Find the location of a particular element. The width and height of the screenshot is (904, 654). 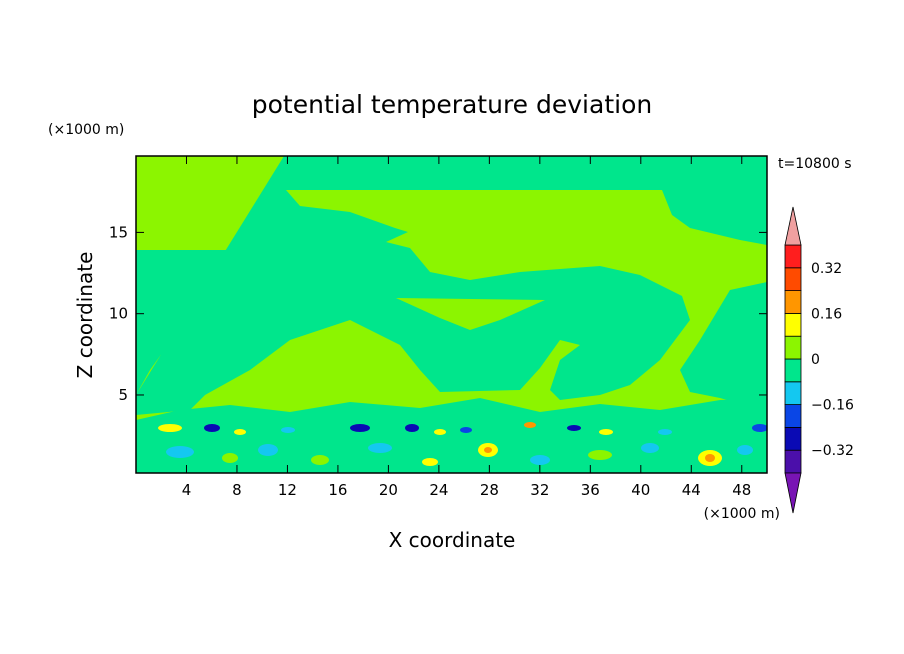

x-tick-label-7: 32 is located at coordinates (539, 490).